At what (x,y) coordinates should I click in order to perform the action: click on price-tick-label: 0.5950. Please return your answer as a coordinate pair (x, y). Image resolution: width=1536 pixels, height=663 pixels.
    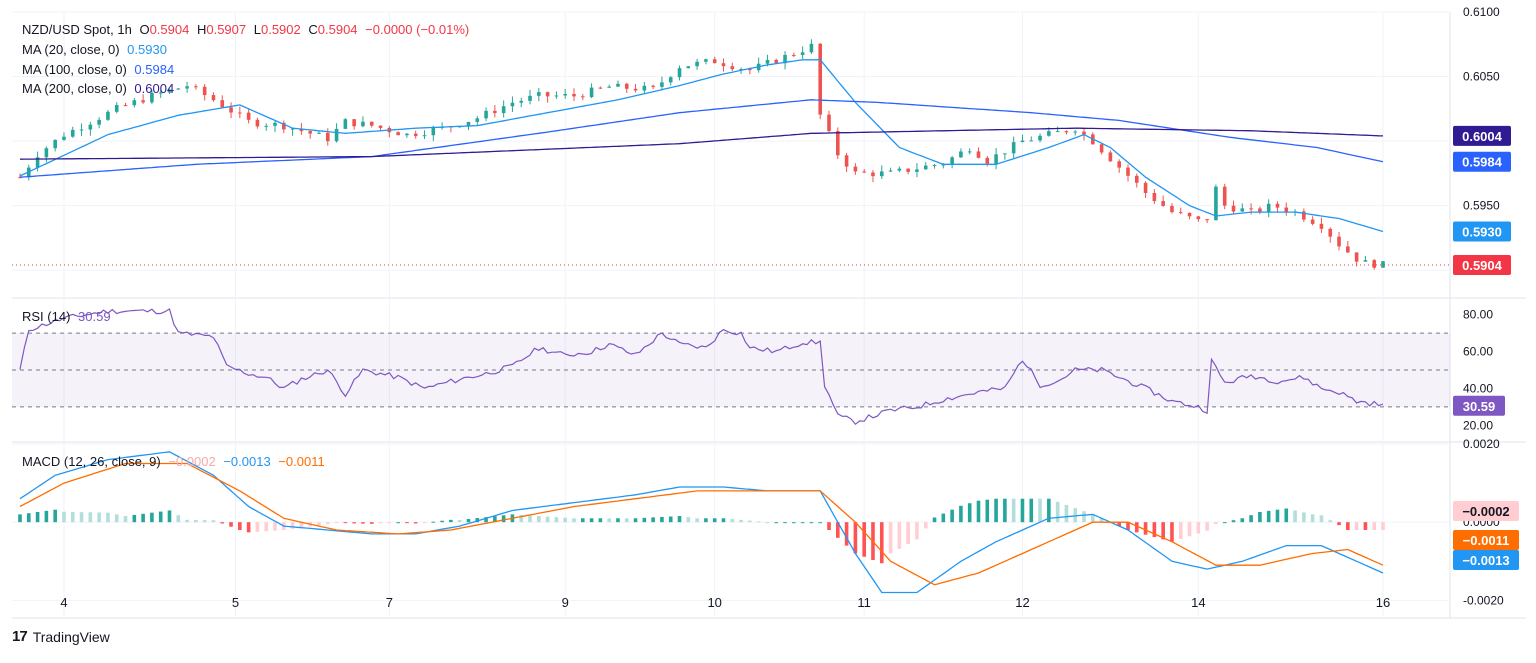
    Looking at the image, I should click on (1481, 206).